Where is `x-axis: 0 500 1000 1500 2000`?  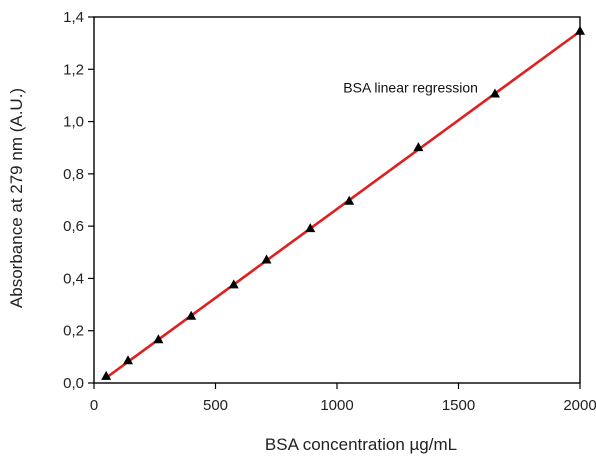 x-axis: 0 500 1000 1500 2000 is located at coordinates (343, 398).